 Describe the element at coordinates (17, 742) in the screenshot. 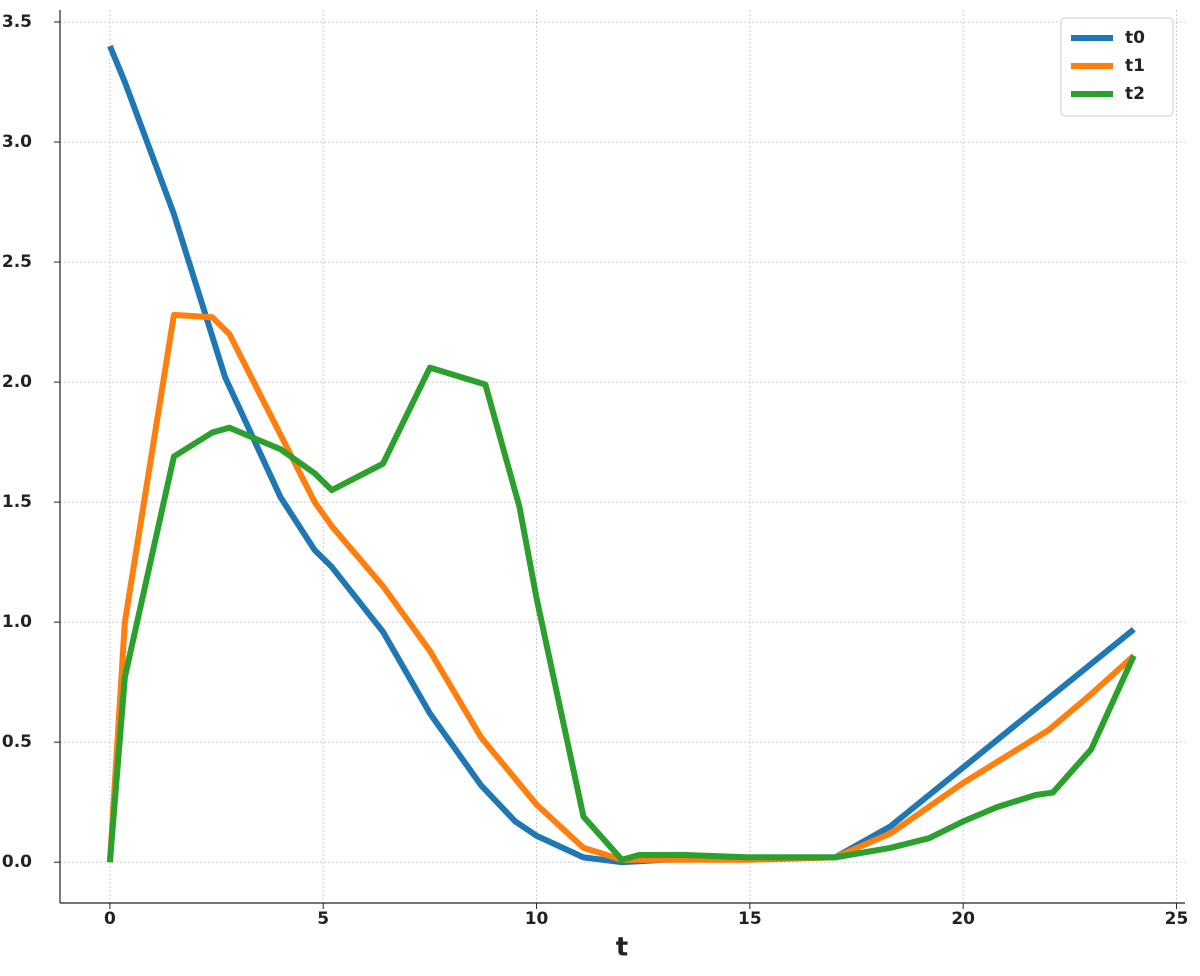

I see `y-tick-label: 0.5` at that location.